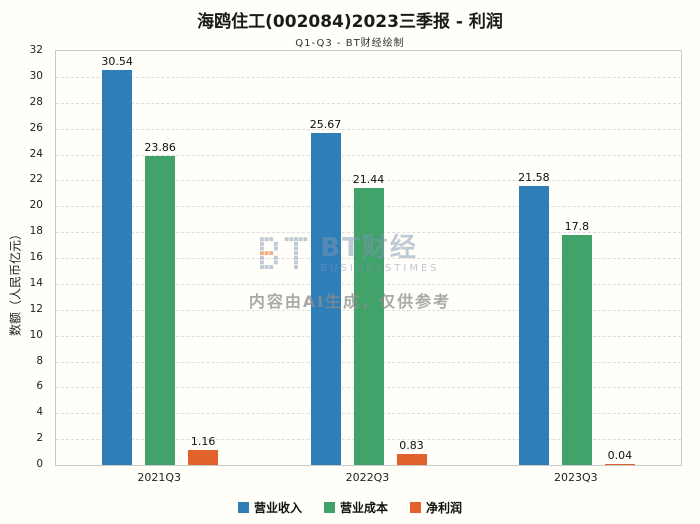  What do you see at coordinates (576, 342) in the screenshot?
I see `bar-营业成本-2023Q3: 17.8` at bounding box center [576, 342].